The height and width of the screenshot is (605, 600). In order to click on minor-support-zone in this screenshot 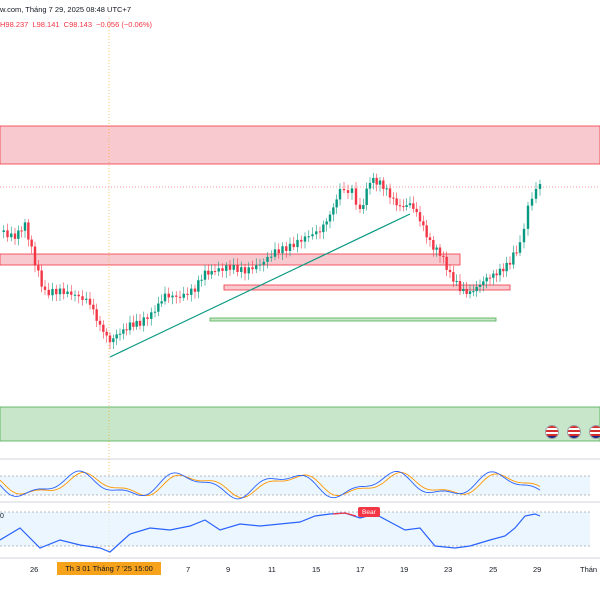, I will do `click(353, 319)`.